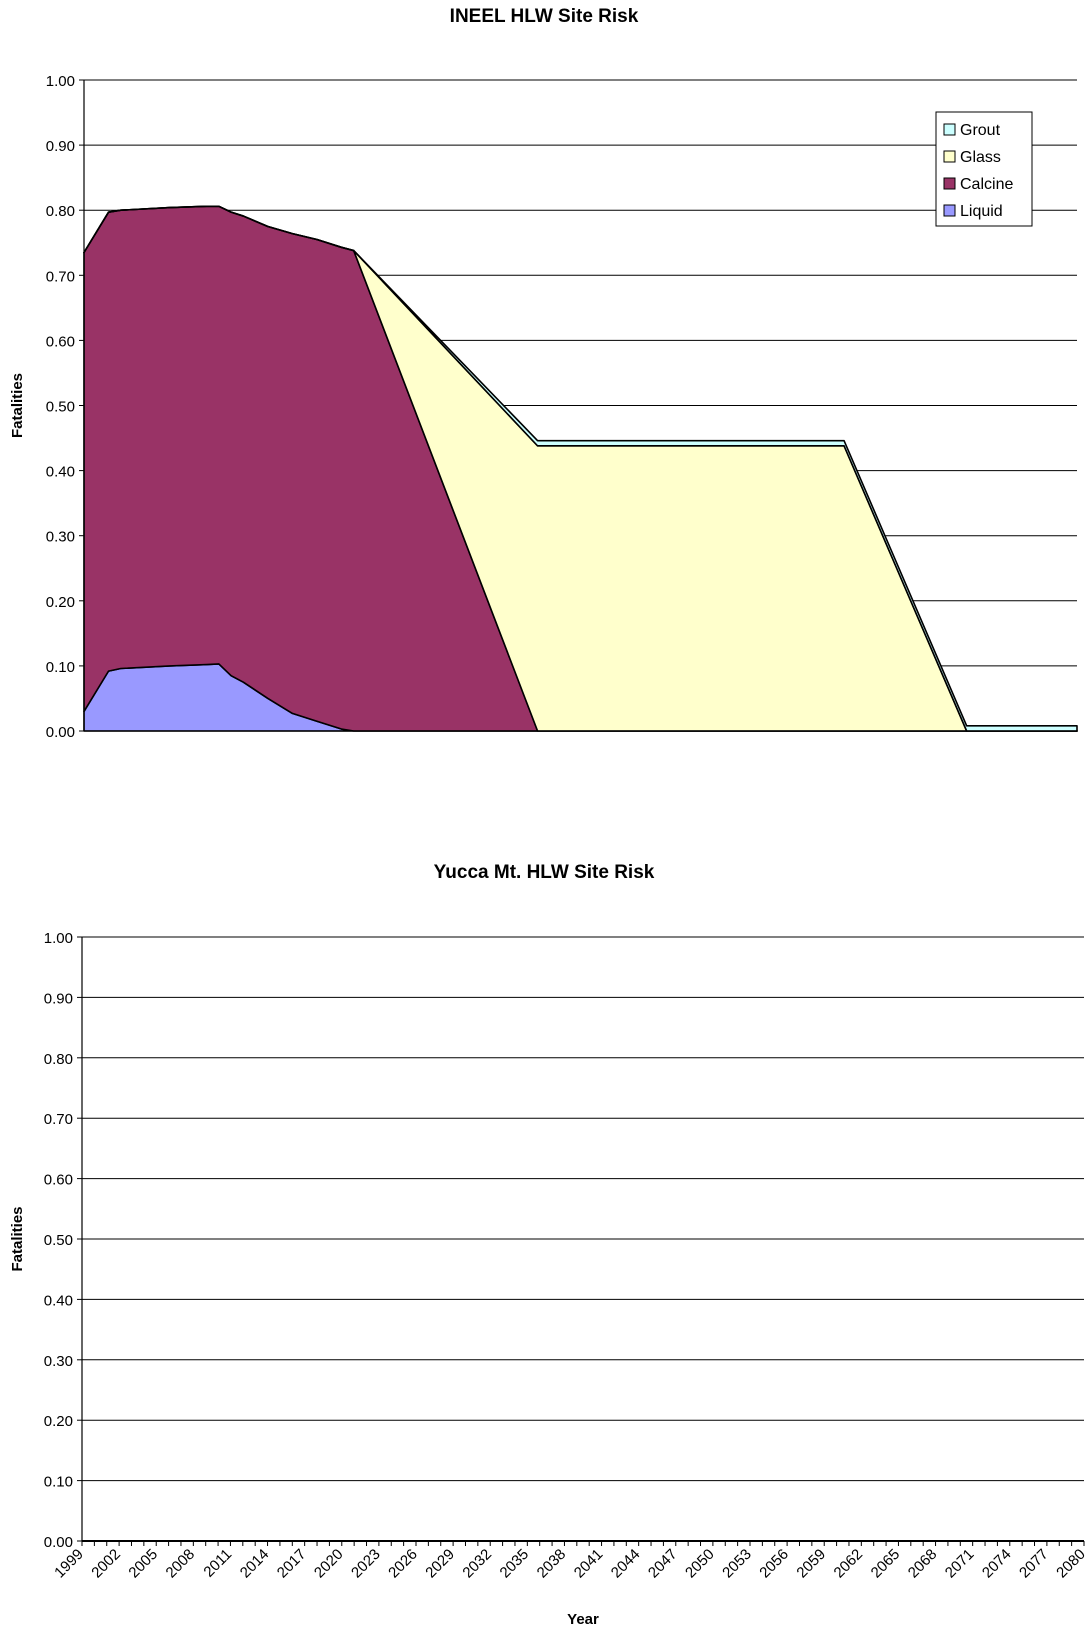  Describe the element at coordinates (217, 1563) in the screenshot. I see `x-tick-label: 2011` at that location.